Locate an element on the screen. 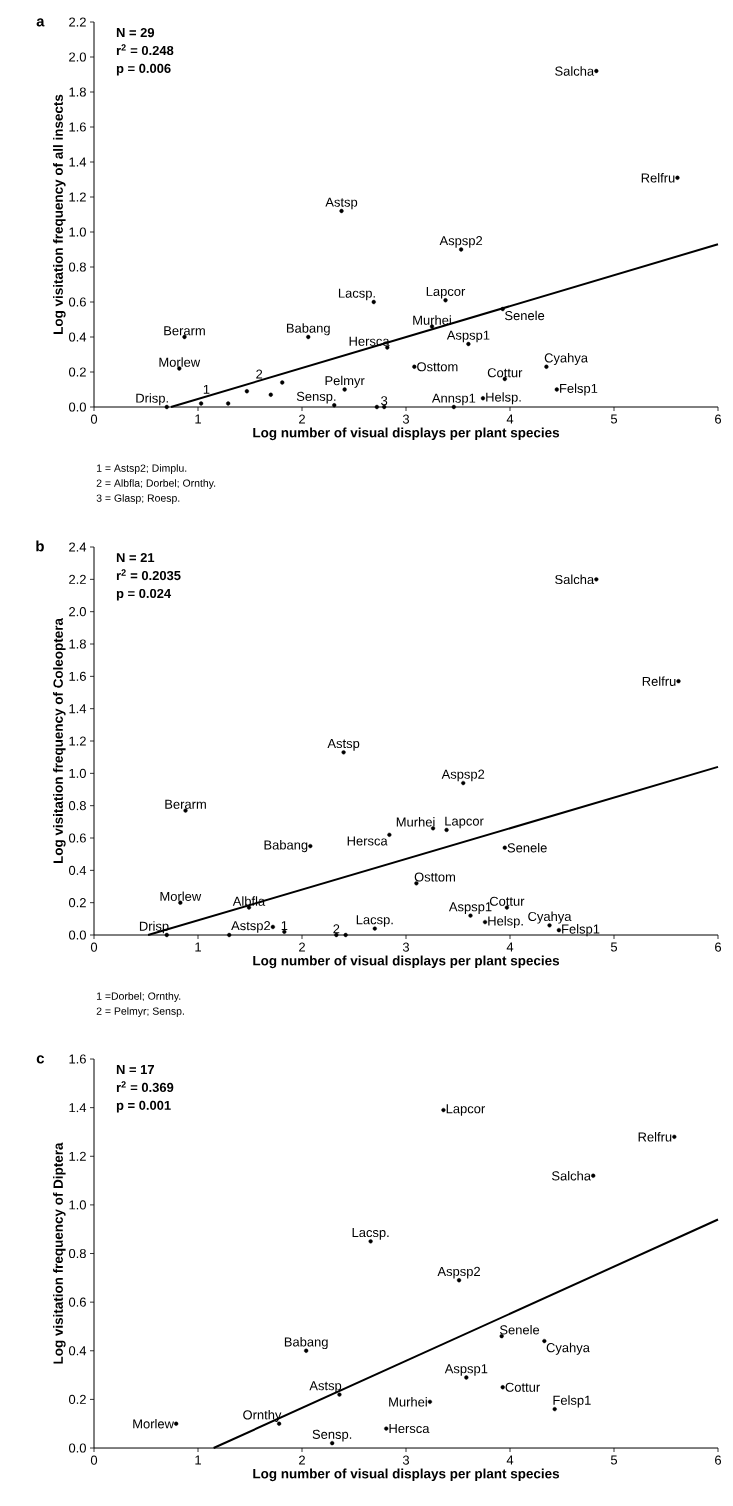 The width and height of the screenshot is (733, 1506). y-tick-label: 0.8 is located at coordinates (77, 267).